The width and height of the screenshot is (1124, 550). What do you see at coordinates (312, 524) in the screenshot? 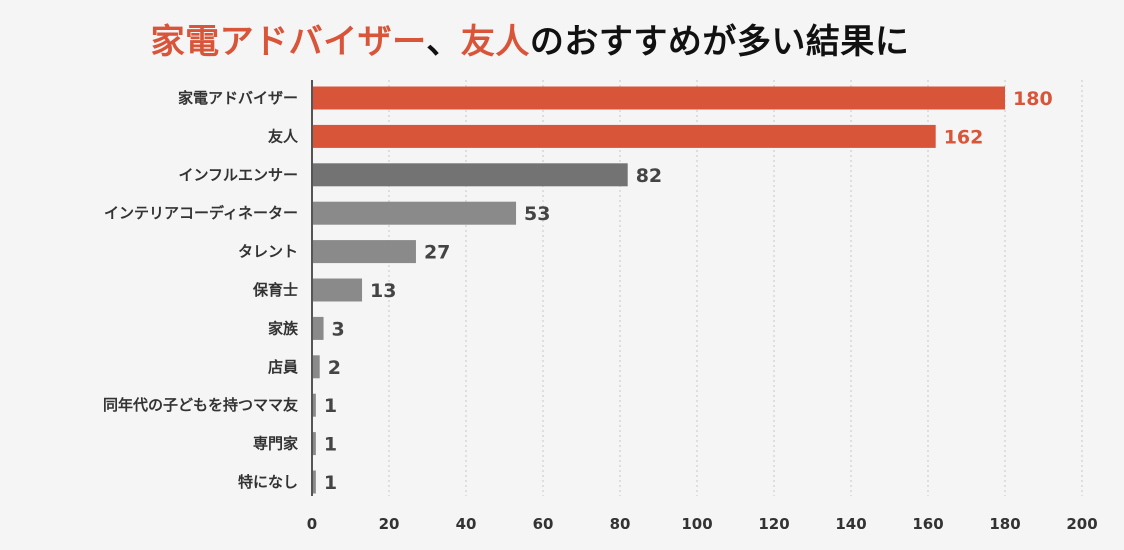
I see `x-tick-label-0: 0` at bounding box center [312, 524].